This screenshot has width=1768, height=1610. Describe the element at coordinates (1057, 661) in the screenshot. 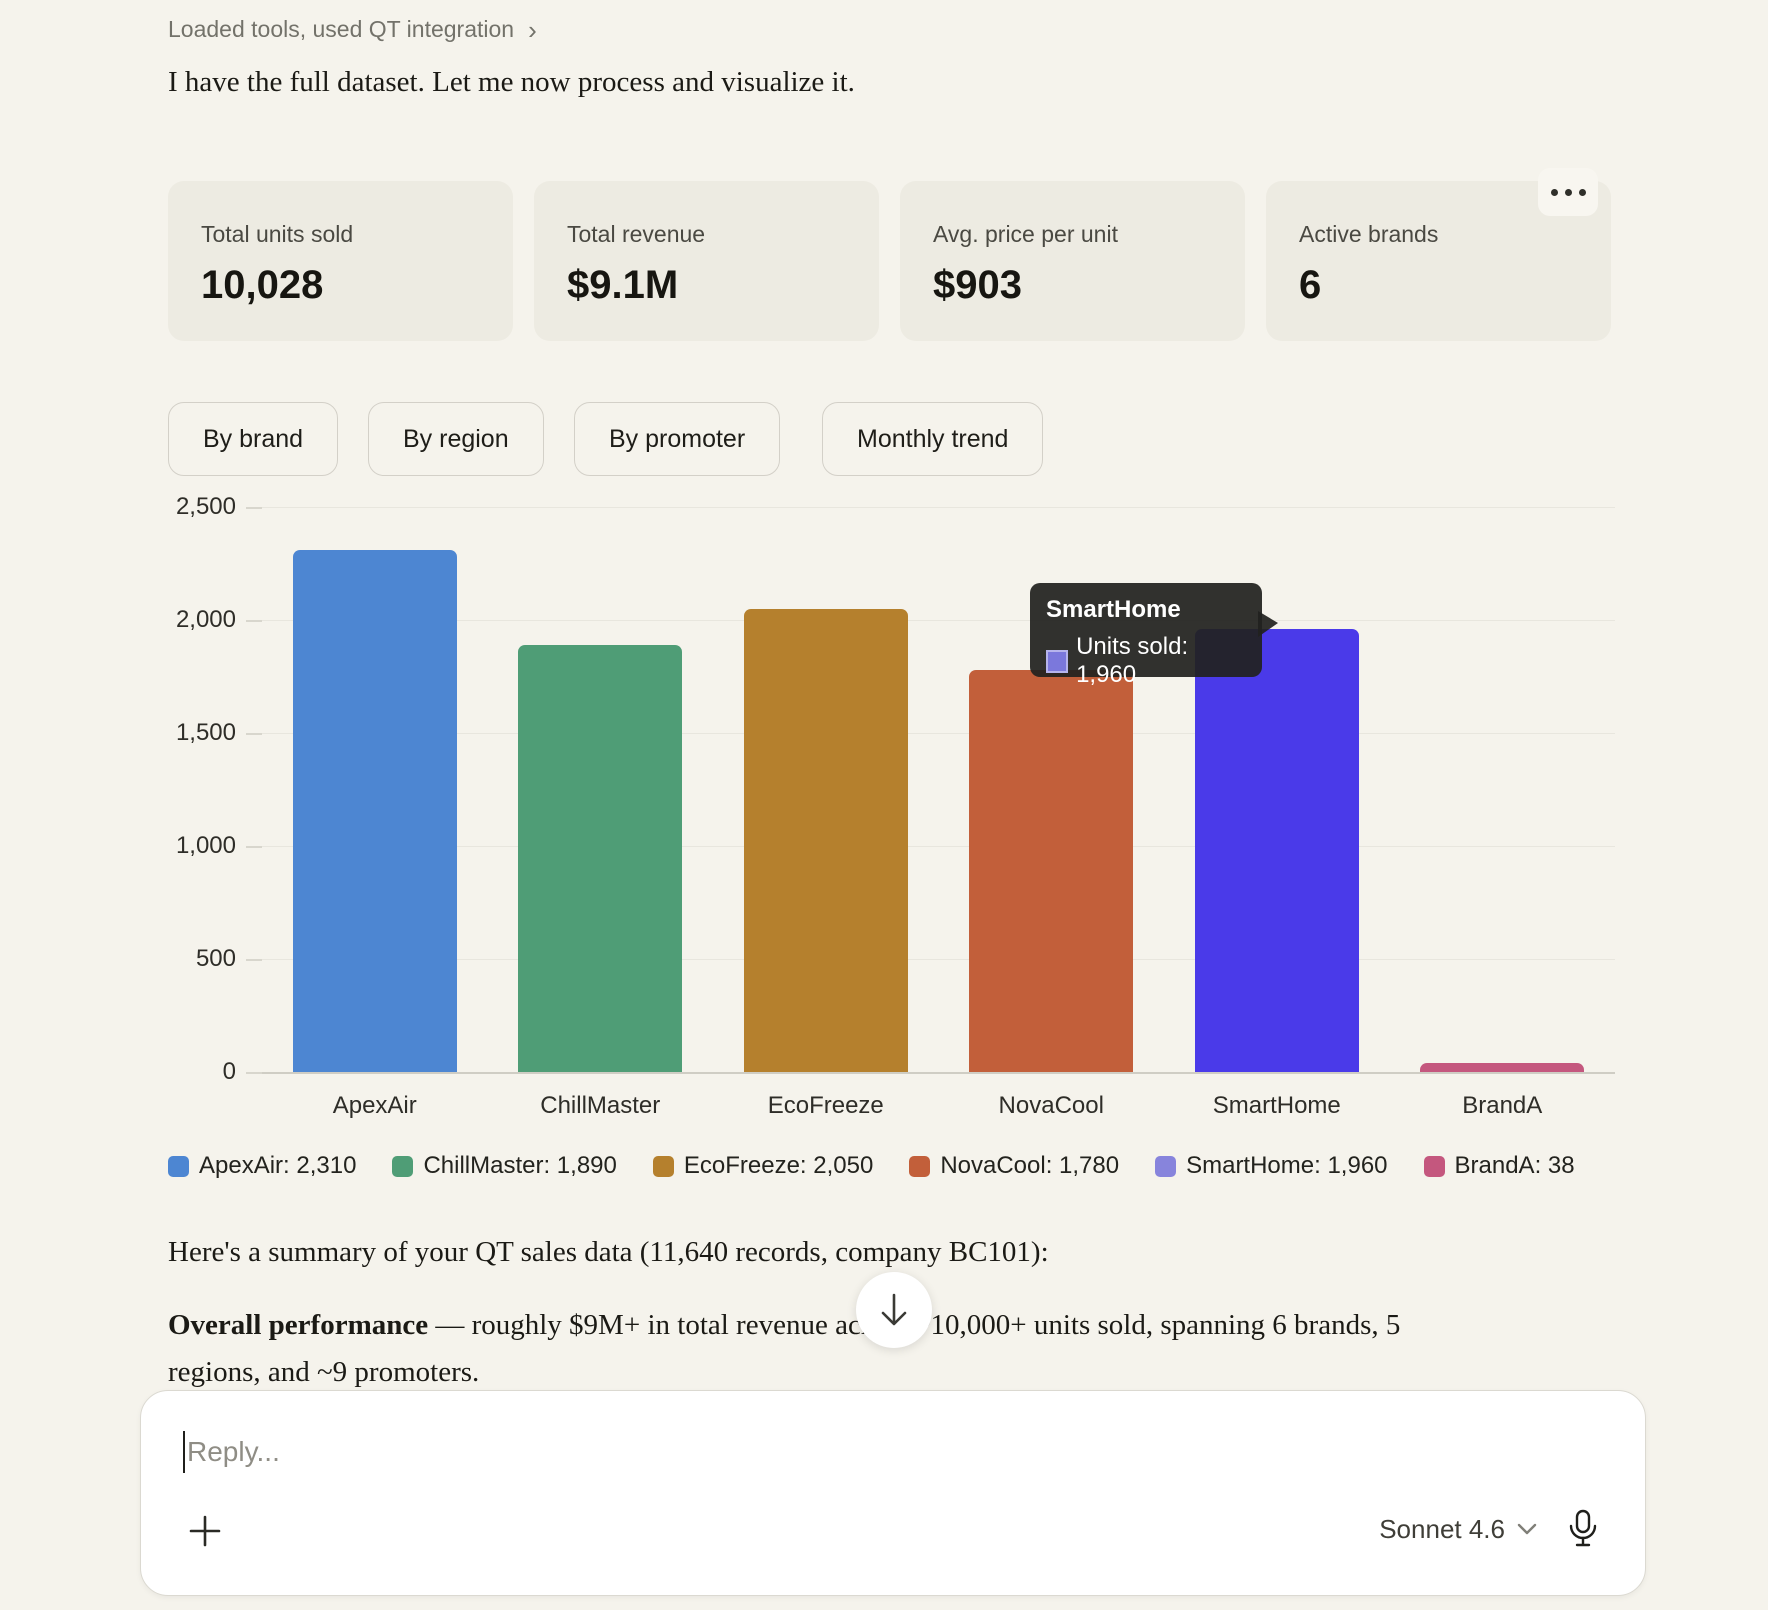

I see `tooltip-series-swatch` at that location.